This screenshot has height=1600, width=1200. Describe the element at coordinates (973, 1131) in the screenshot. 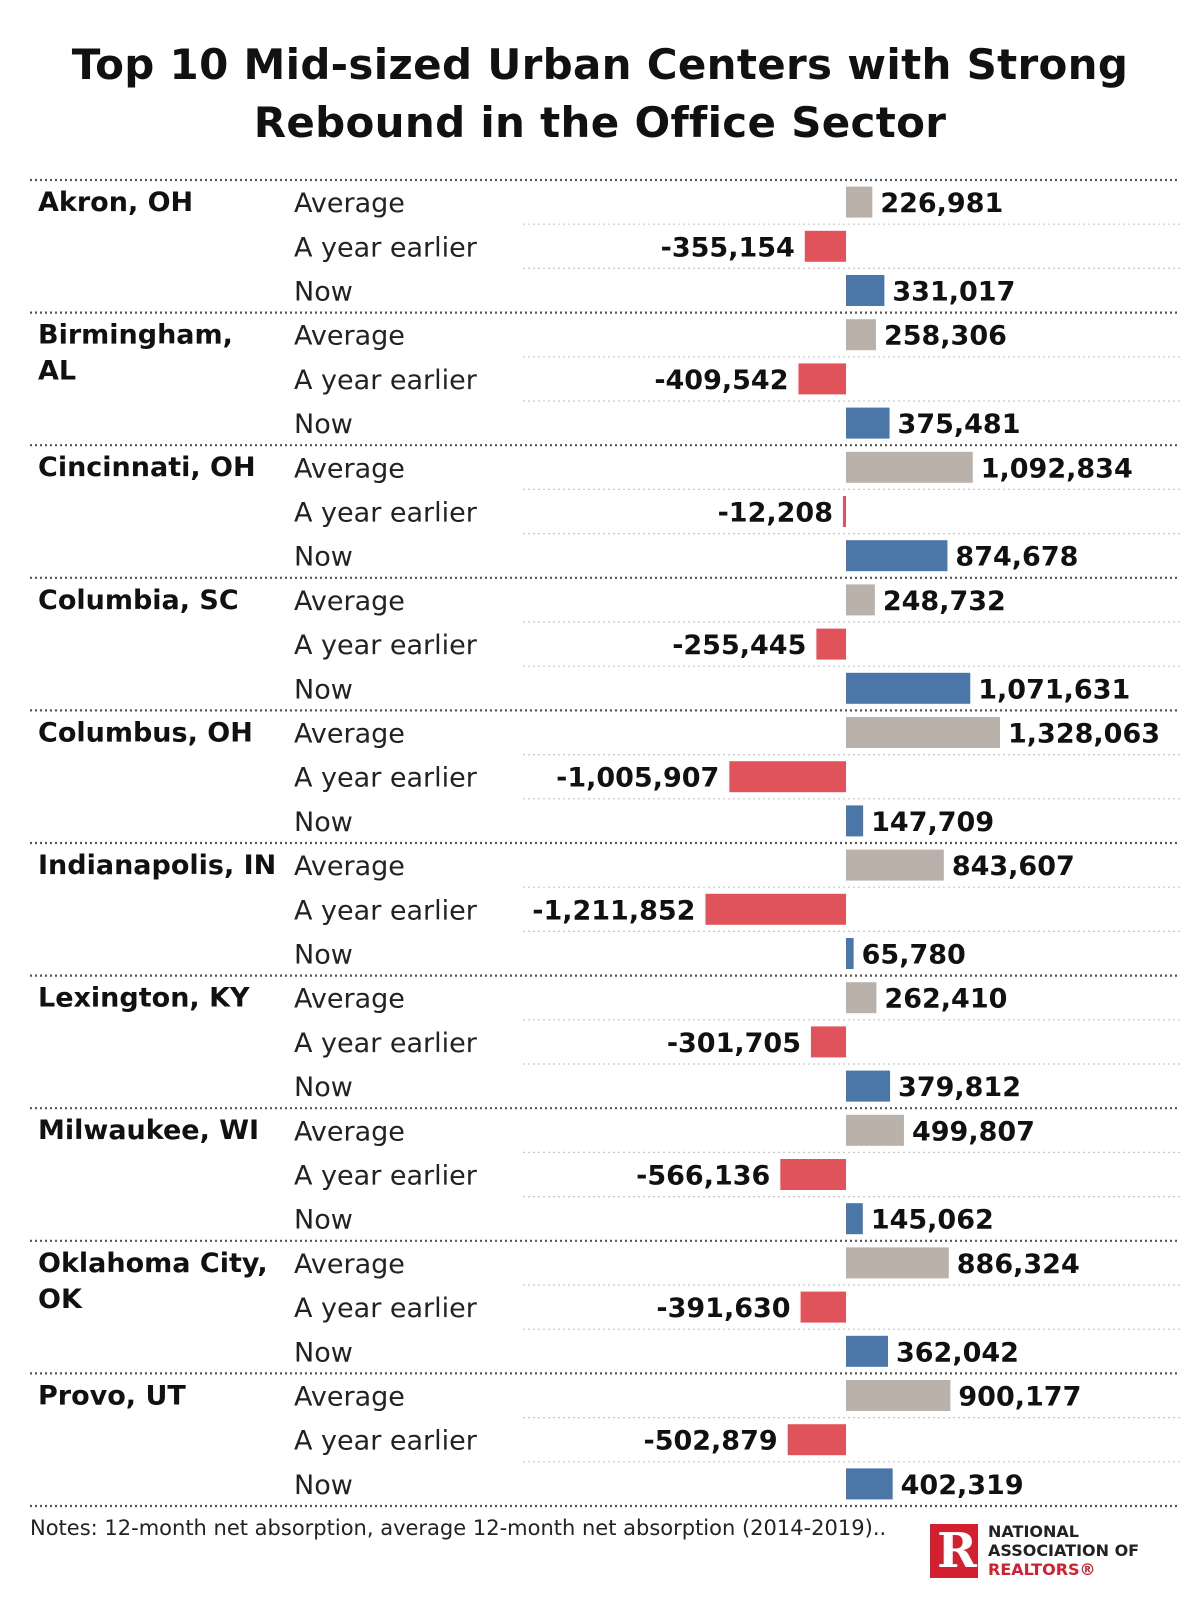

I see `data-label: 499,807` at that location.